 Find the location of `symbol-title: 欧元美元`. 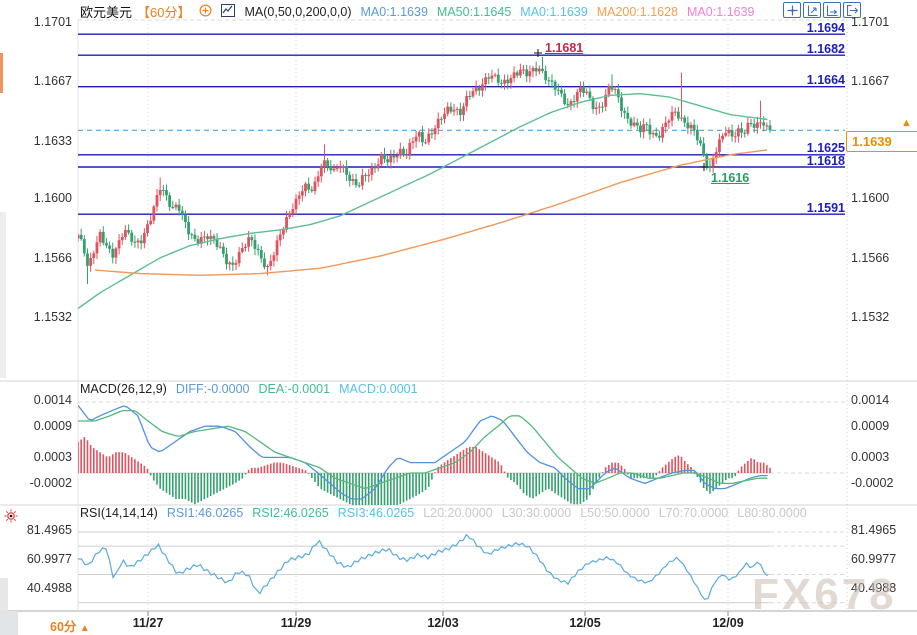

symbol-title: 欧元美元 is located at coordinates (106, 12).